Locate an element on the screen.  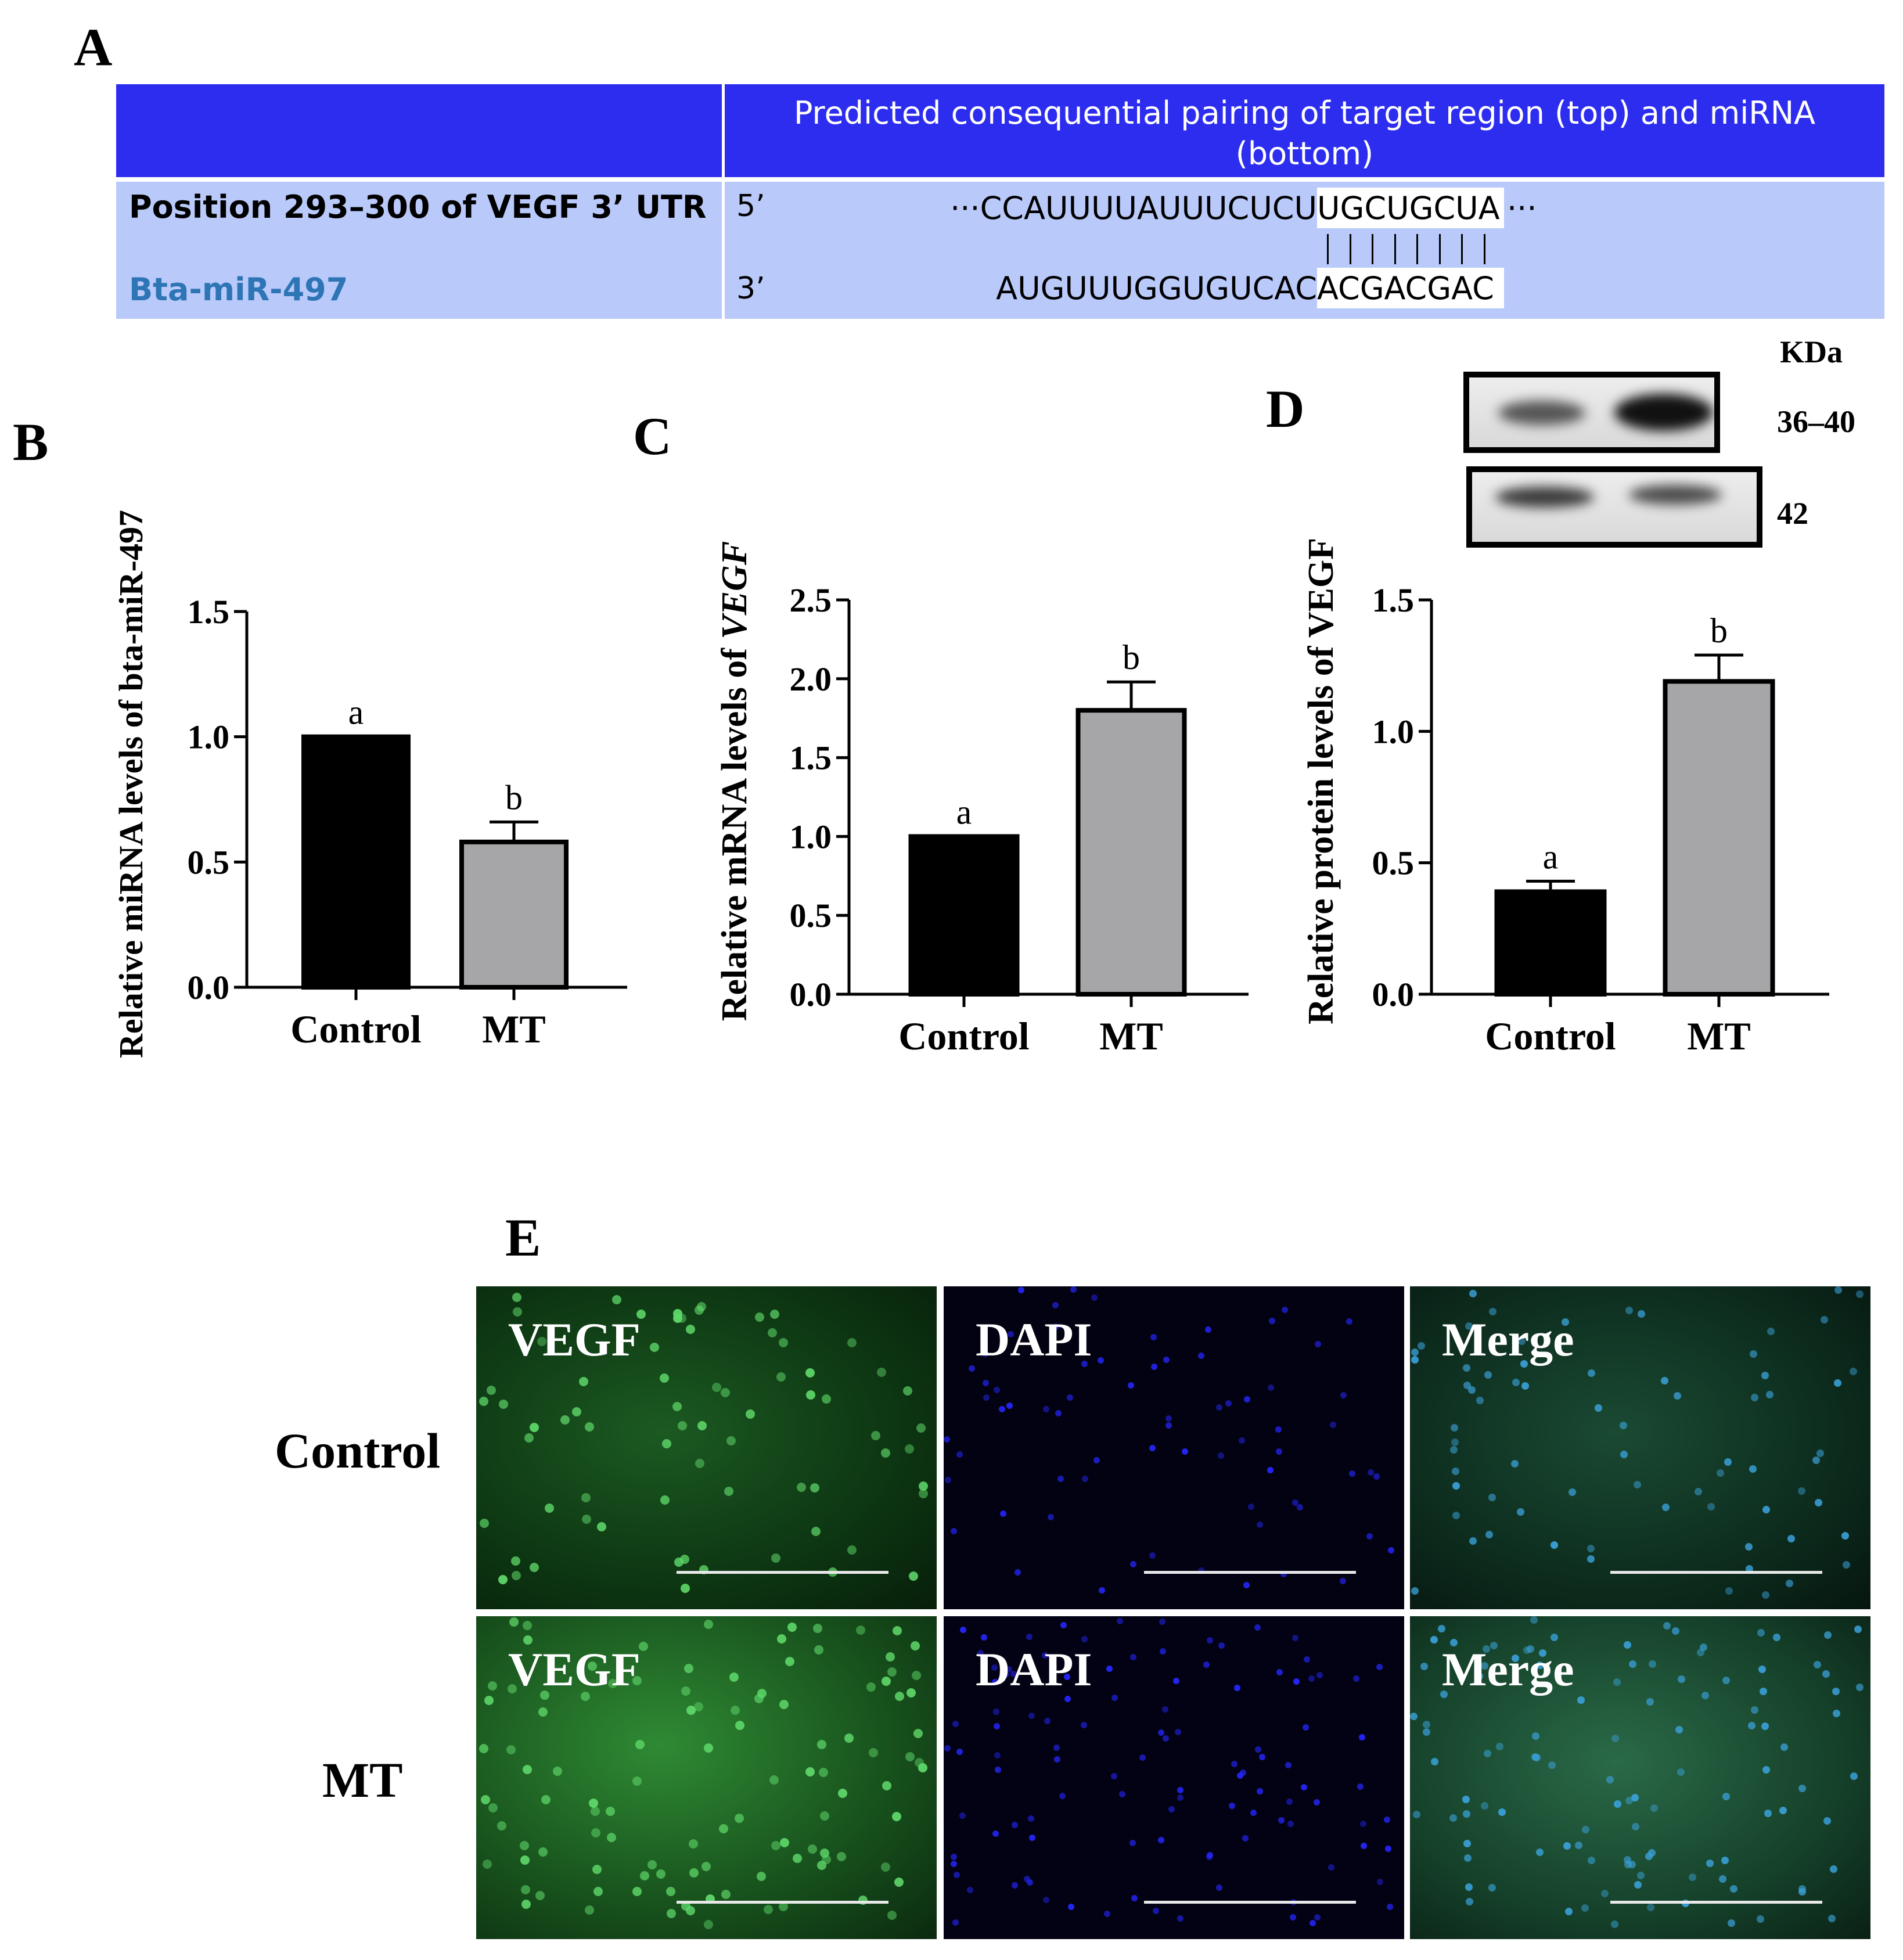
bar-control is located at coordinates (356, 862).